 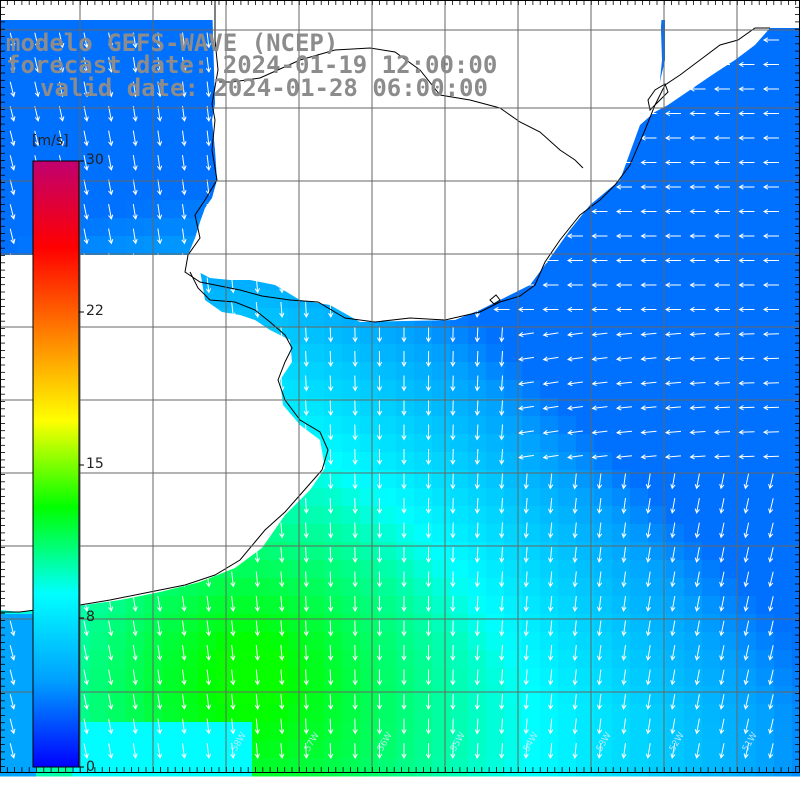 What do you see at coordinates (50, 141) in the screenshot?
I see `colorbar-unit: [m/s]` at bounding box center [50, 141].